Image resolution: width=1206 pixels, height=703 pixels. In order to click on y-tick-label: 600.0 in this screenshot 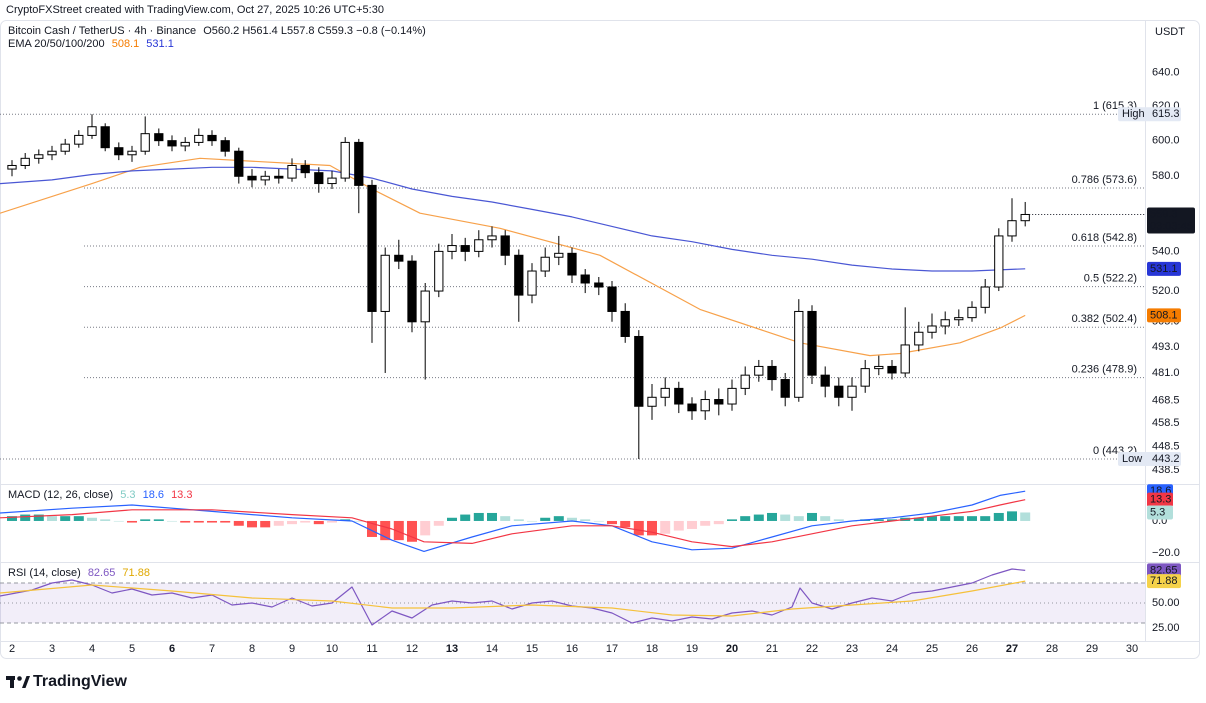, I will do `click(1166, 141)`.